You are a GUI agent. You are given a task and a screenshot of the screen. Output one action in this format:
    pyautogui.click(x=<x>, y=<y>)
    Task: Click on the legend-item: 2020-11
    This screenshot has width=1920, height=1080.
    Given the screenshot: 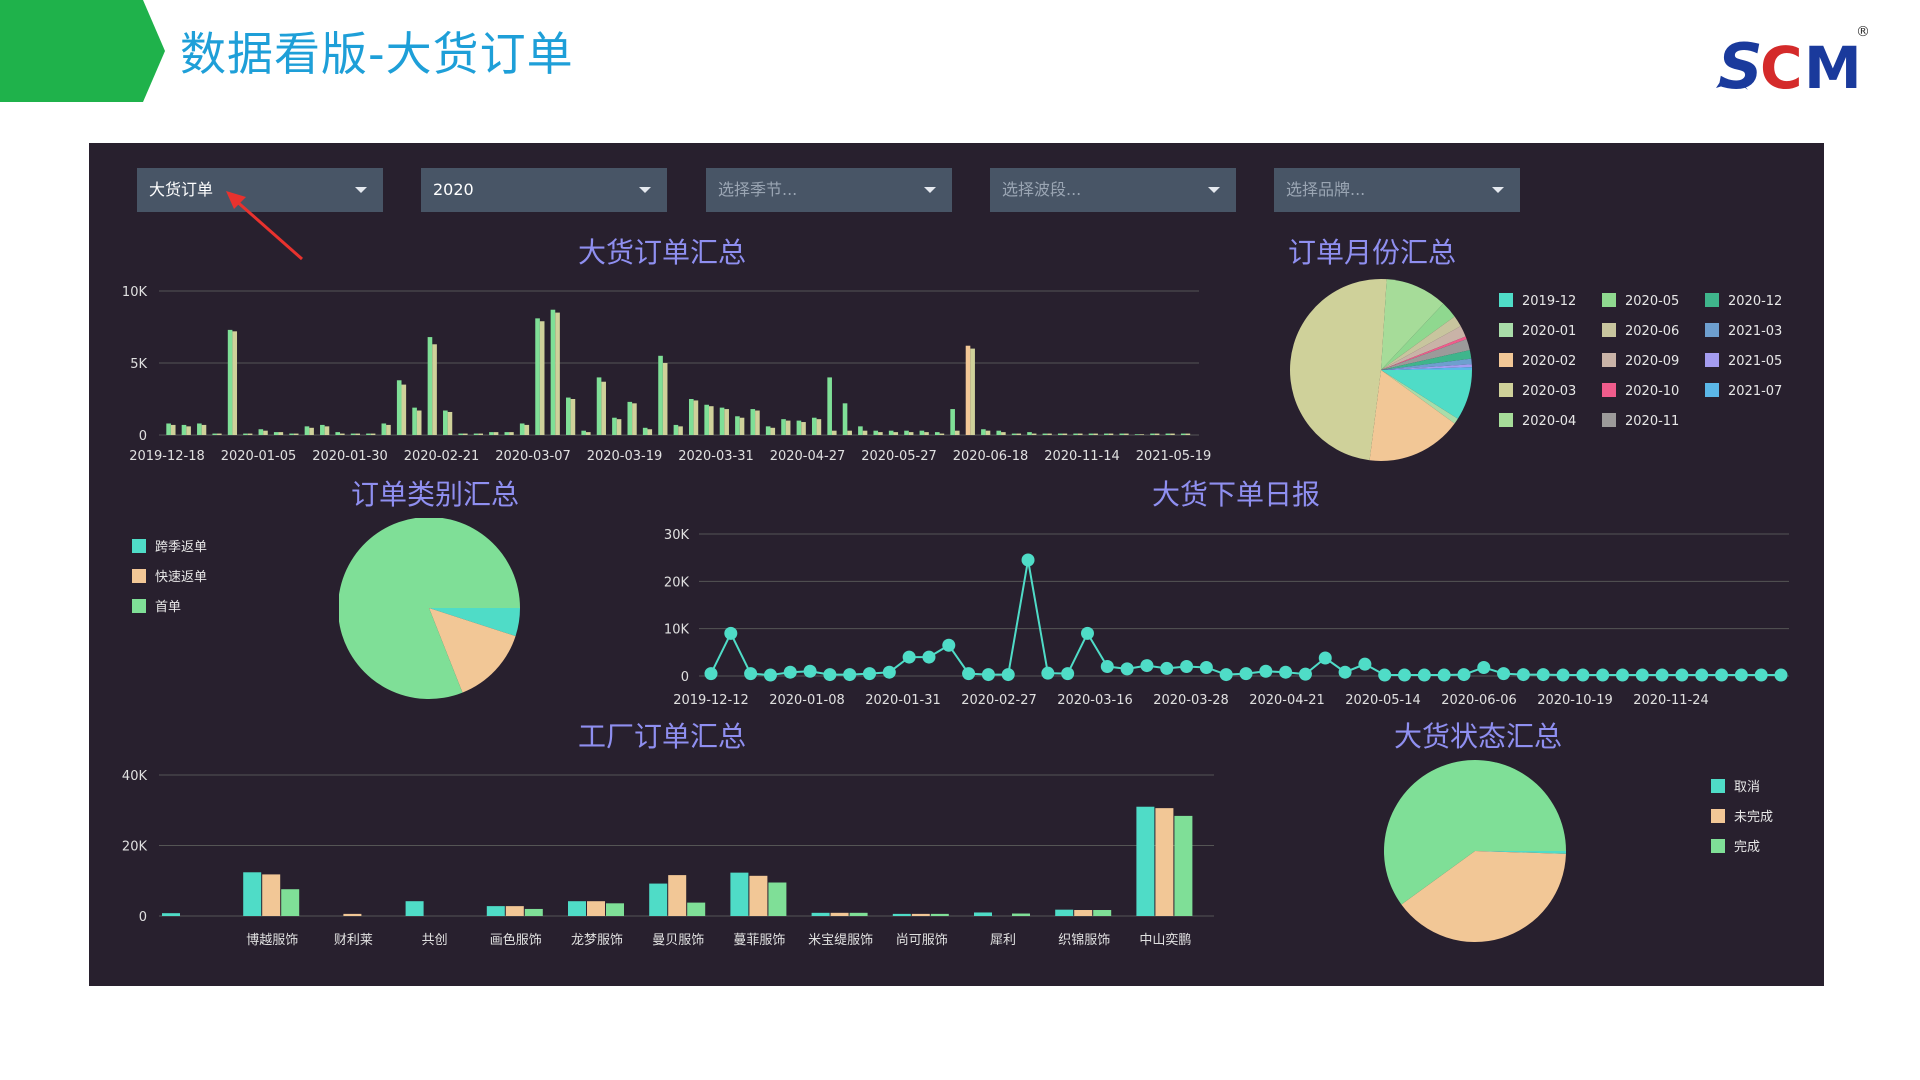 What is the action you would take?
    pyautogui.click(x=1640, y=421)
    